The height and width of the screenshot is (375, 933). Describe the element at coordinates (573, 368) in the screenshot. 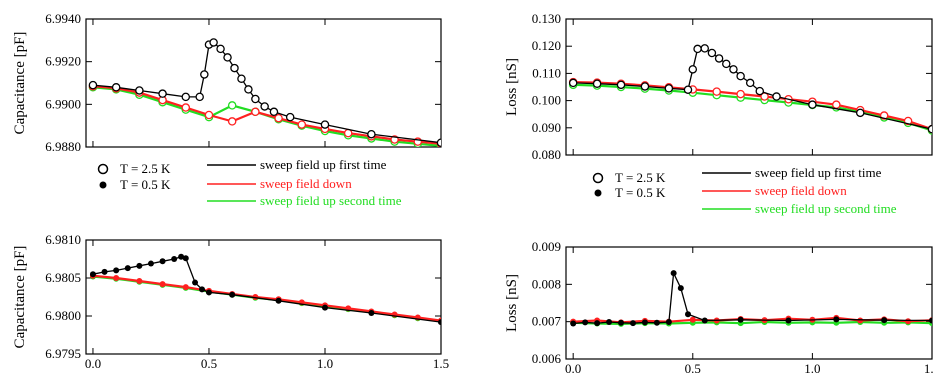

I see `x-tick-label: 0.0` at that location.